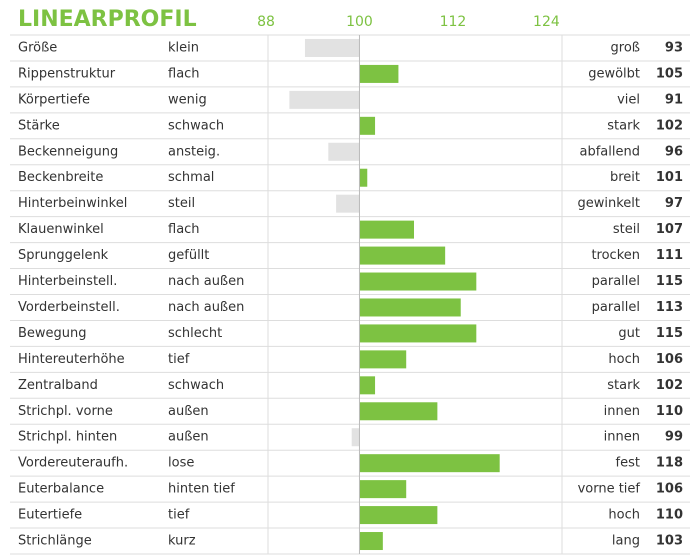 The height and width of the screenshot is (555, 690). I want to click on trait-label: Euterbalance, so click(61, 489).